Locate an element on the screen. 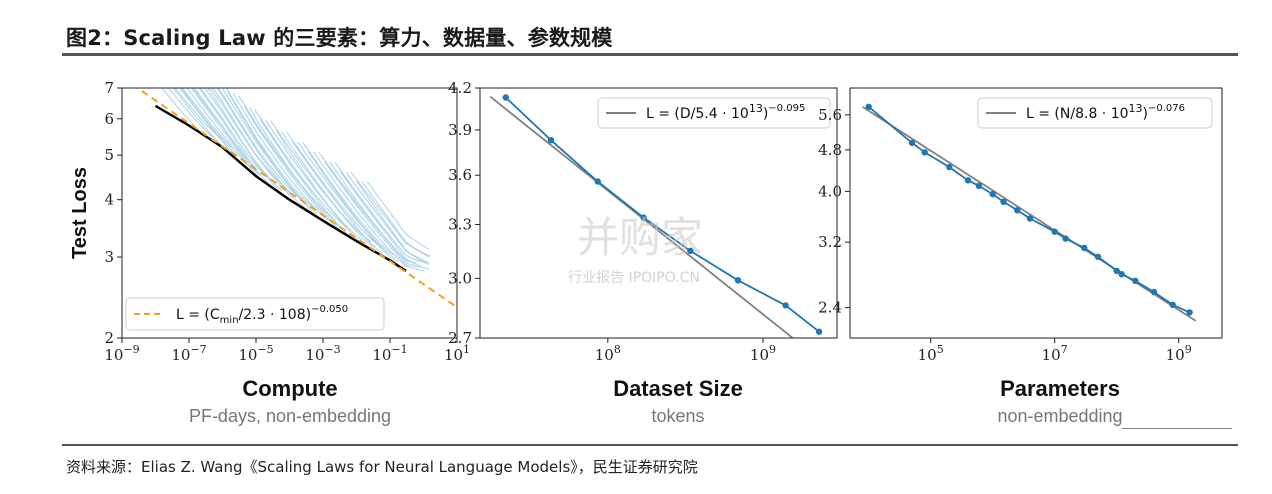 This screenshot has height=494, width=1272. y-tick-label: 3.2 is located at coordinates (830, 242).